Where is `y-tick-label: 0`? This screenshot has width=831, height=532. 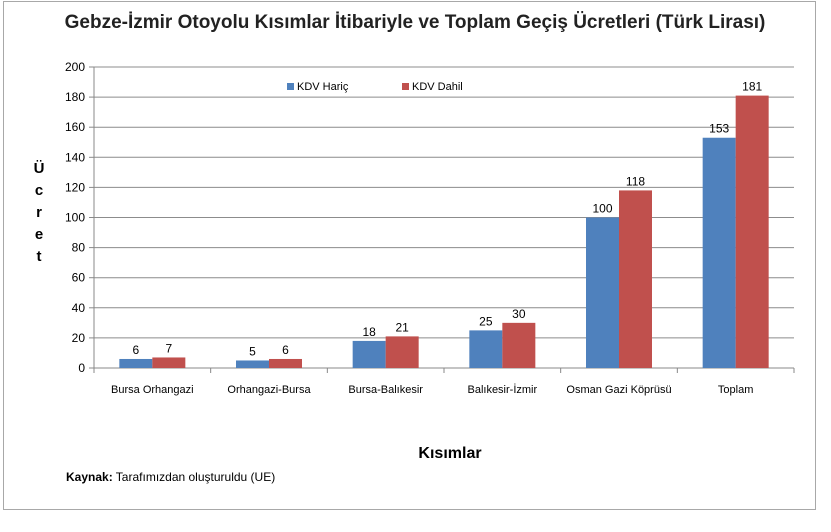 y-tick-label: 0 is located at coordinates (81, 368).